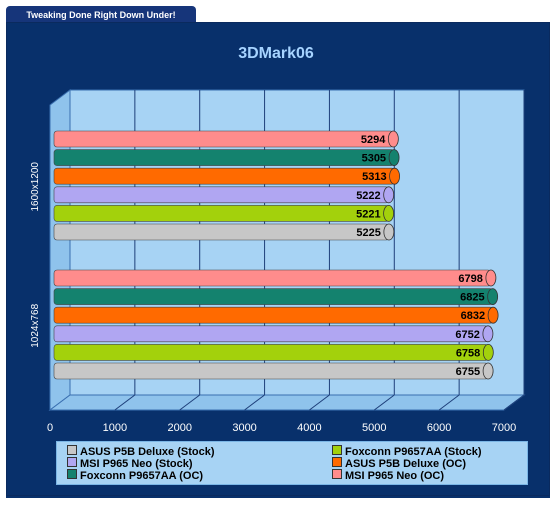 This screenshot has height=506, width=552. What do you see at coordinates (473, 316) in the screenshot?
I see `bar-data-label: 6832` at bounding box center [473, 316].